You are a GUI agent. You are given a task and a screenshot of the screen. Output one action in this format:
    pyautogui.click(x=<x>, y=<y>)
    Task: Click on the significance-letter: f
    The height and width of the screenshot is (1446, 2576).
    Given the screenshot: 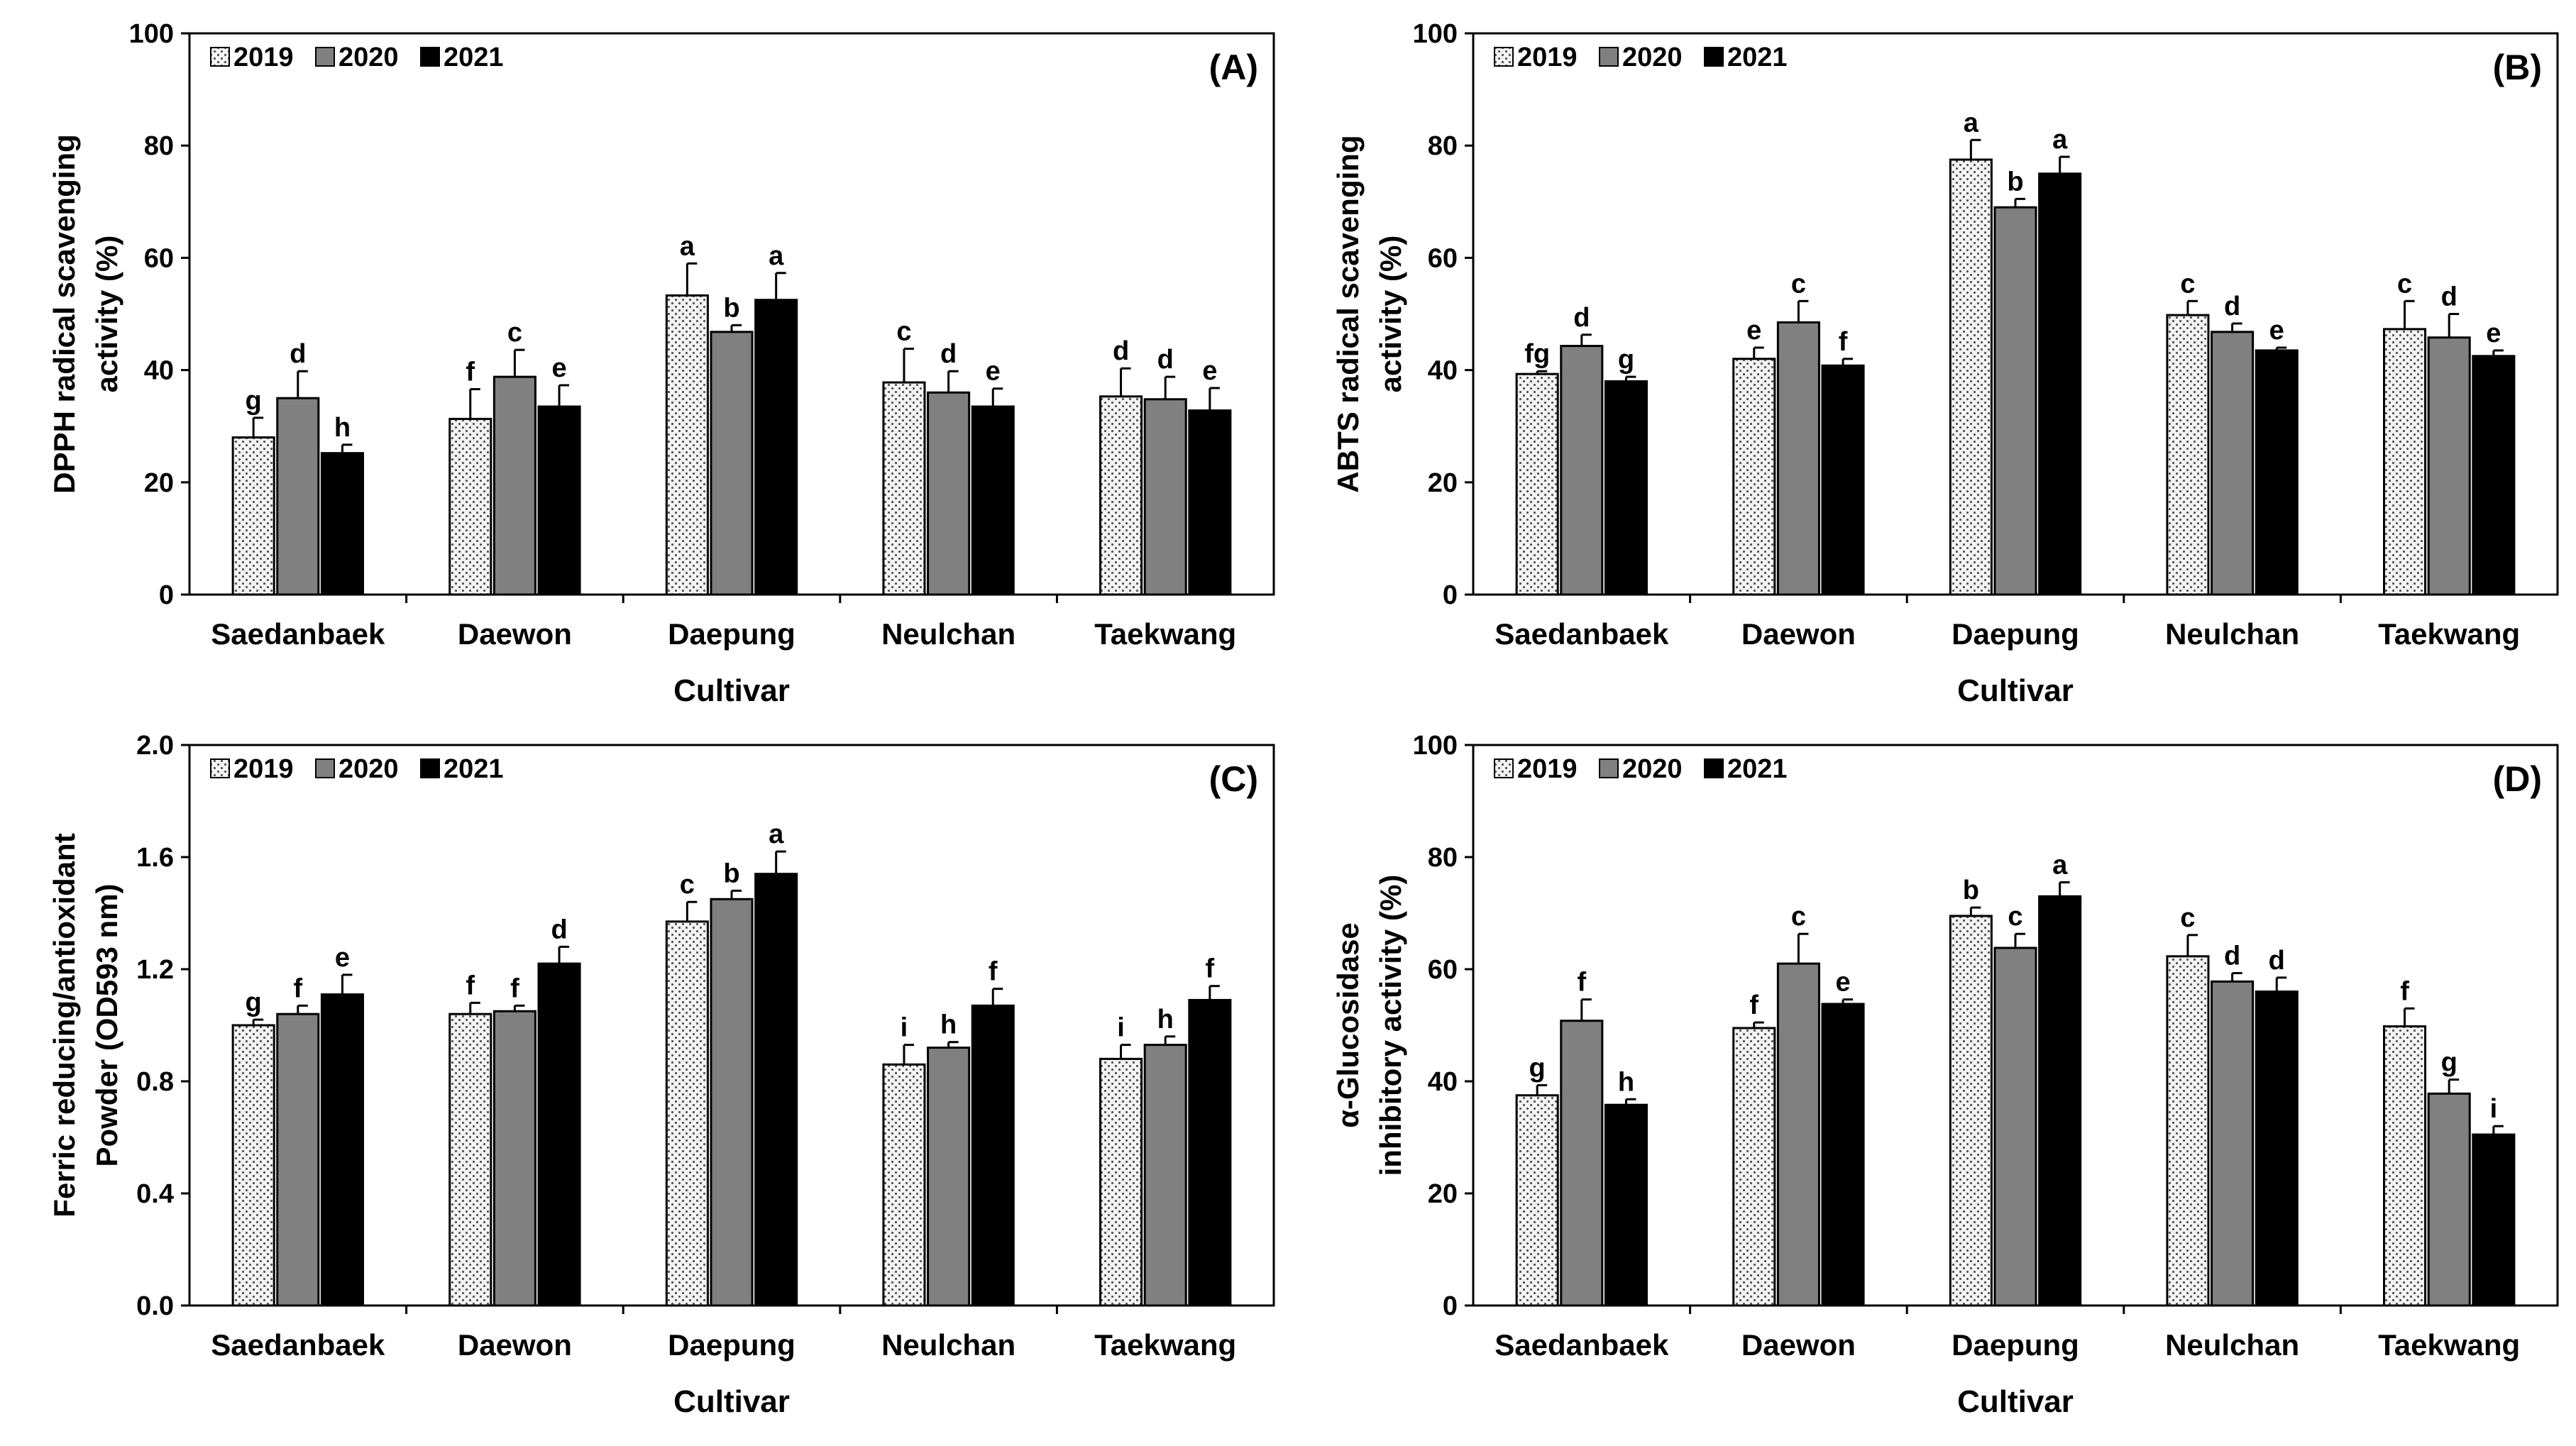 What is the action you would take?
    pyautogui.click(x=514, y=988)
    